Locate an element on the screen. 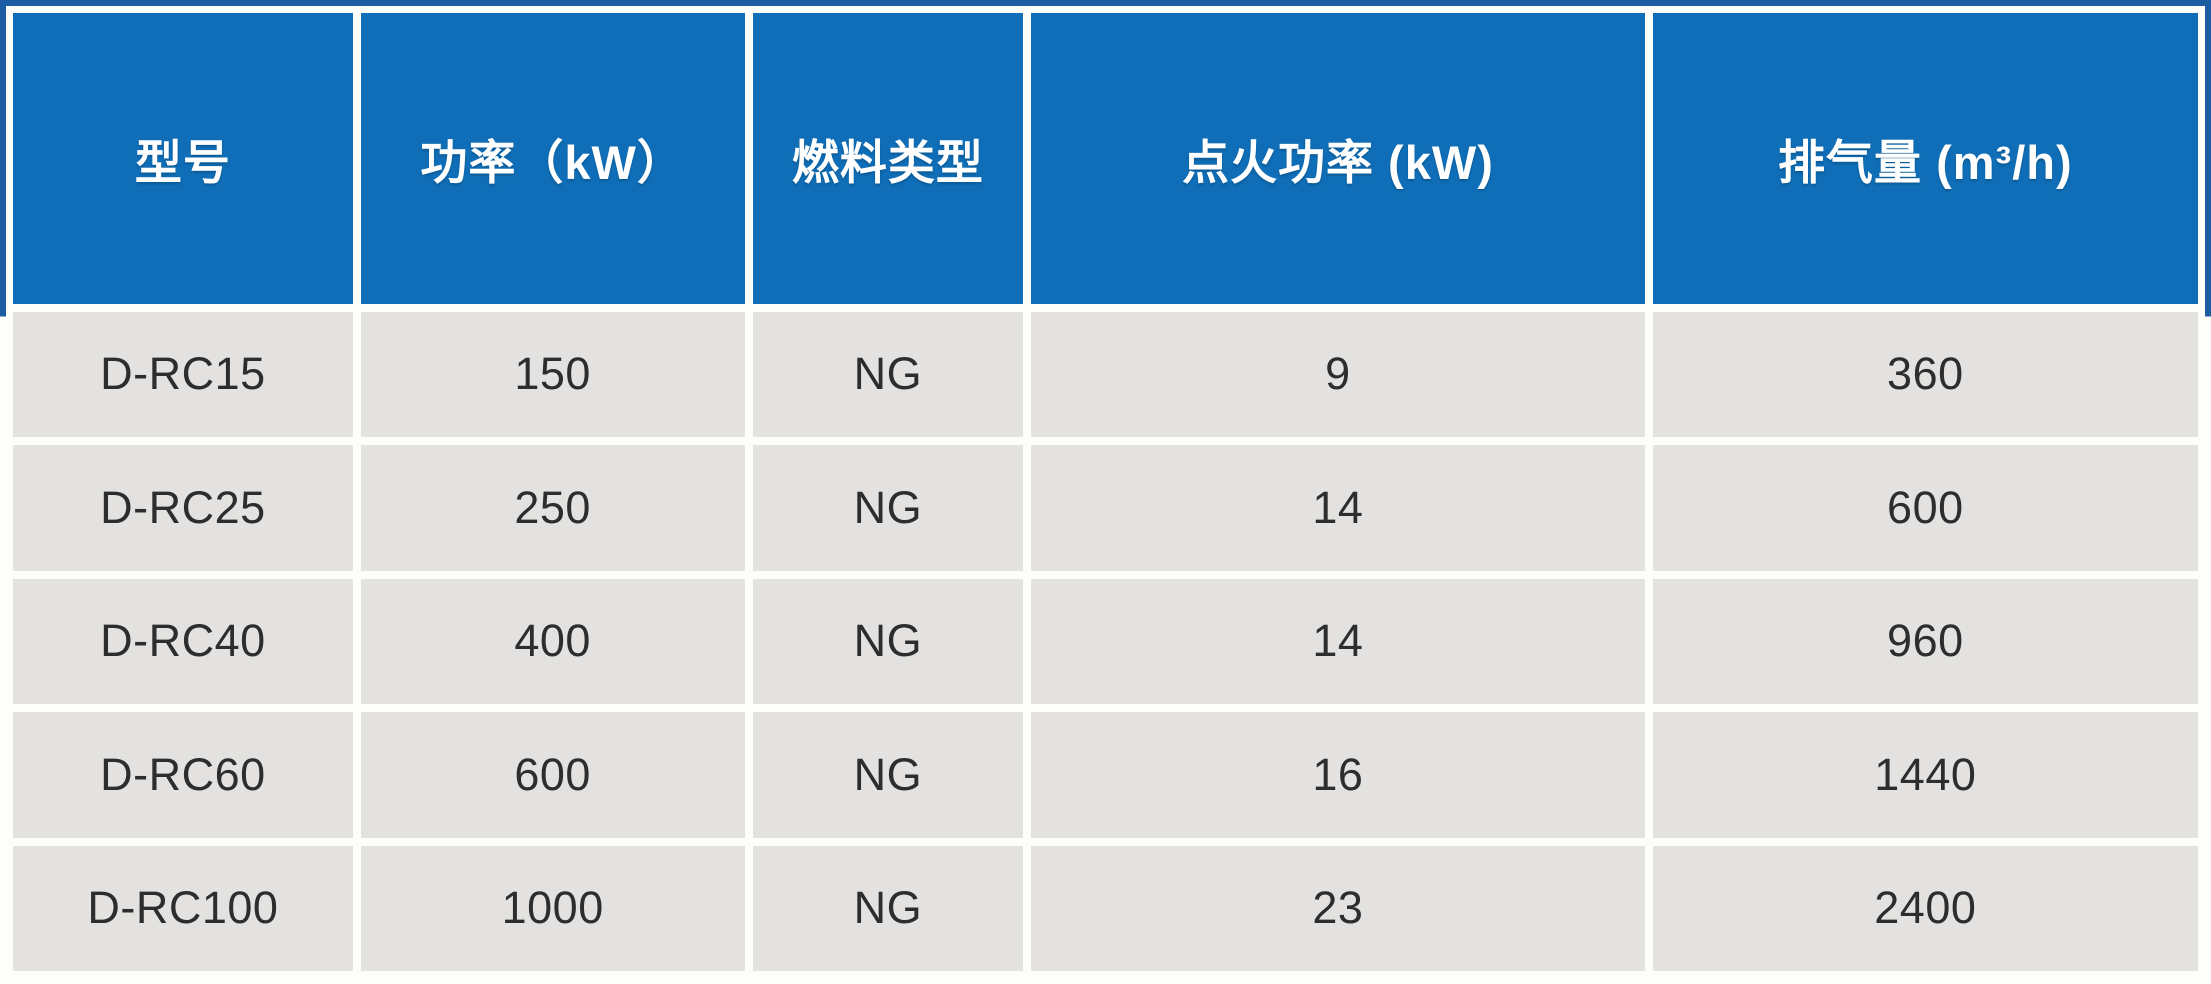 The height and width of the screenshot is (984, 2211). cell-ignition-power: 9 is located at coordinates (1338, 374).